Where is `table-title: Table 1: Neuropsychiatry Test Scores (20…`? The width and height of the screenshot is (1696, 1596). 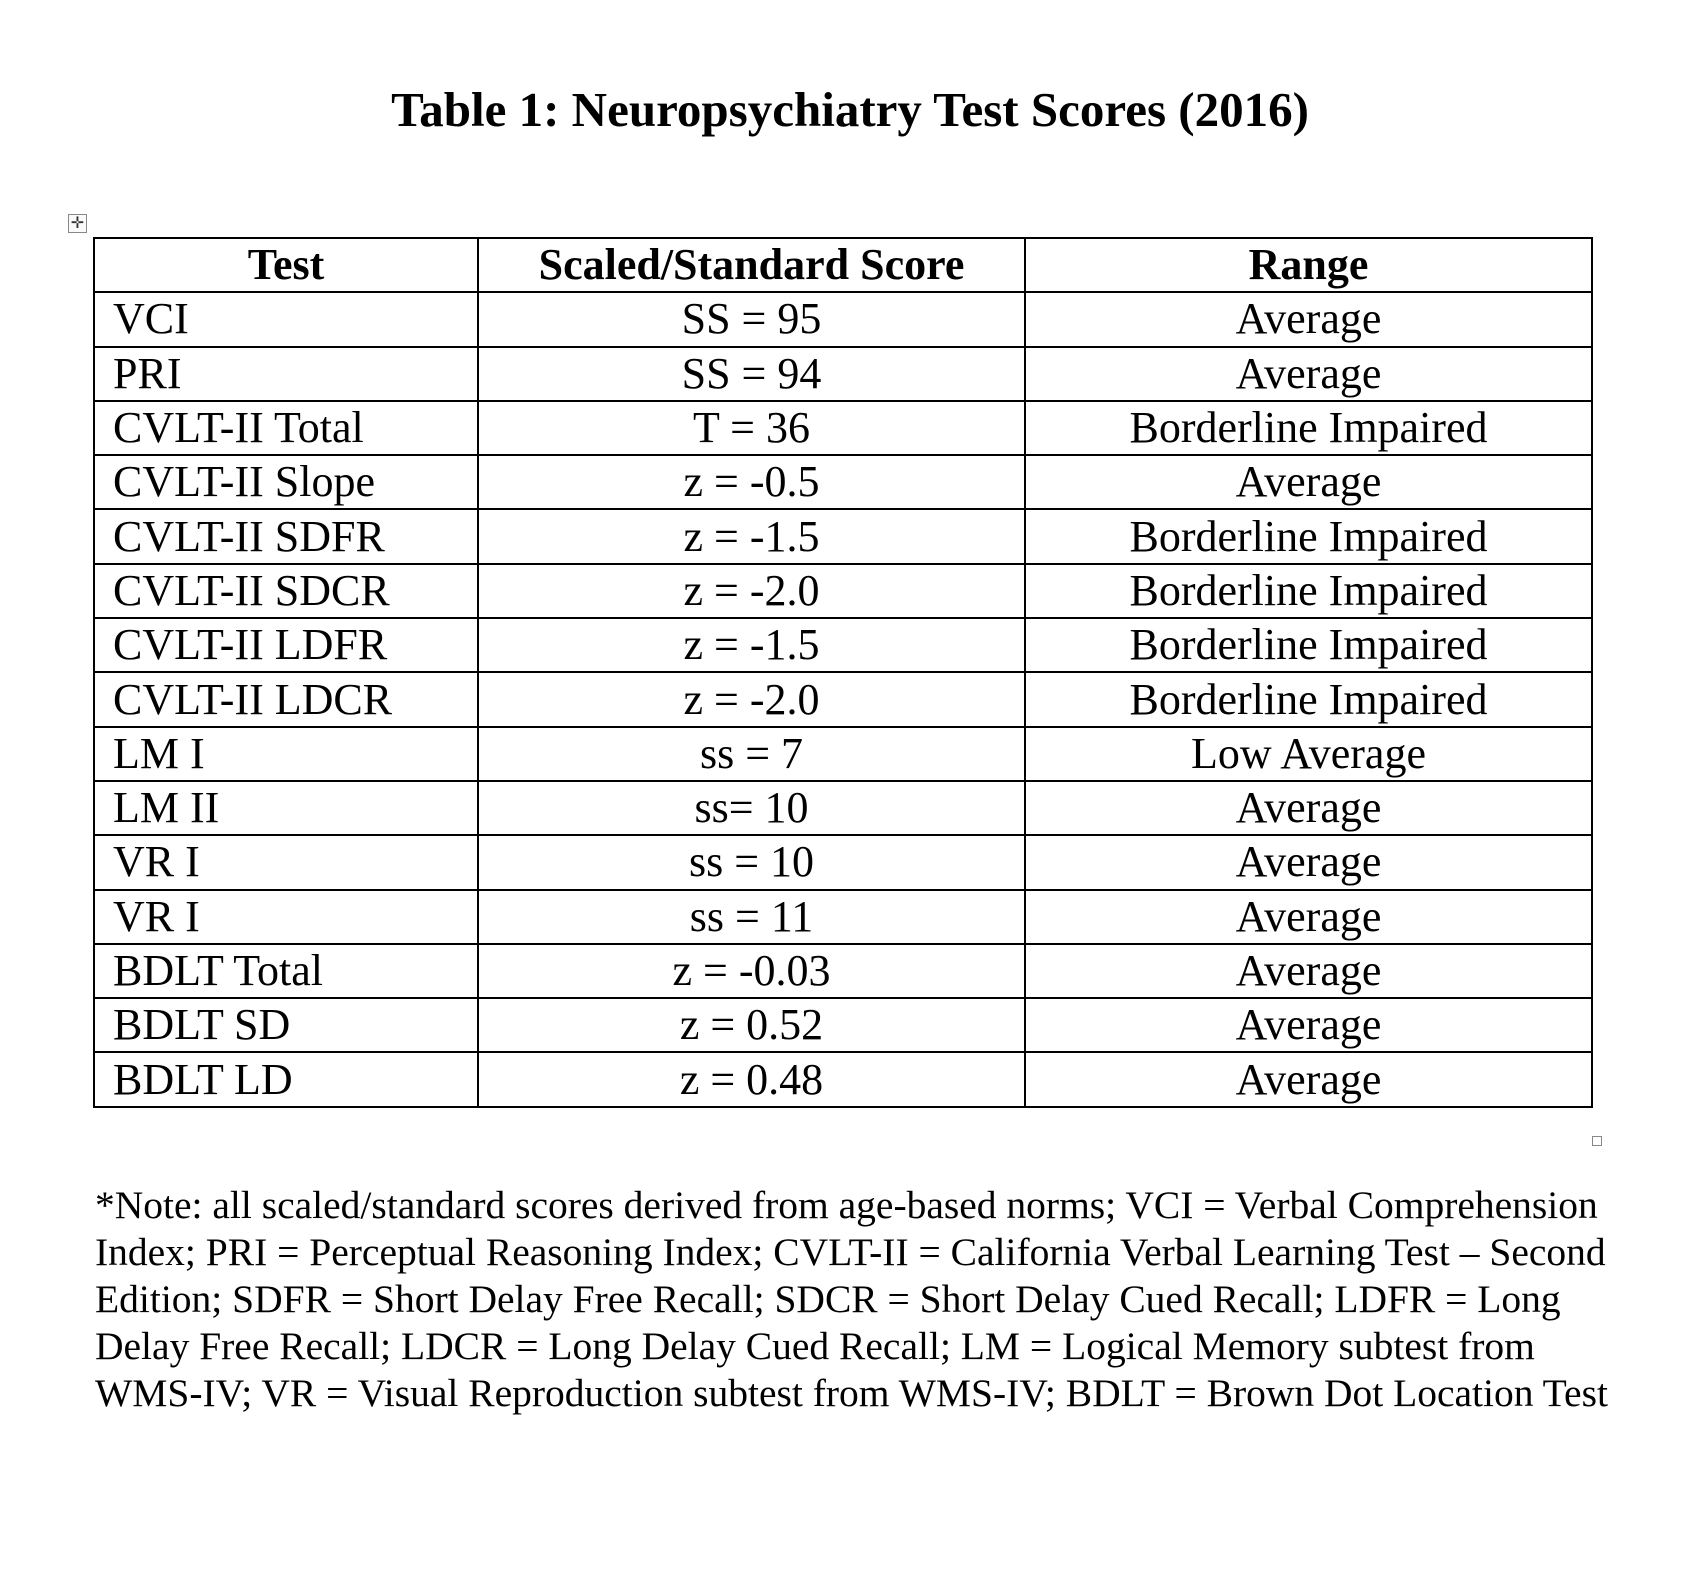
table-title: Table 1: Neuropsychiatry Test Scores (20… is located at coordinates (850, 109).